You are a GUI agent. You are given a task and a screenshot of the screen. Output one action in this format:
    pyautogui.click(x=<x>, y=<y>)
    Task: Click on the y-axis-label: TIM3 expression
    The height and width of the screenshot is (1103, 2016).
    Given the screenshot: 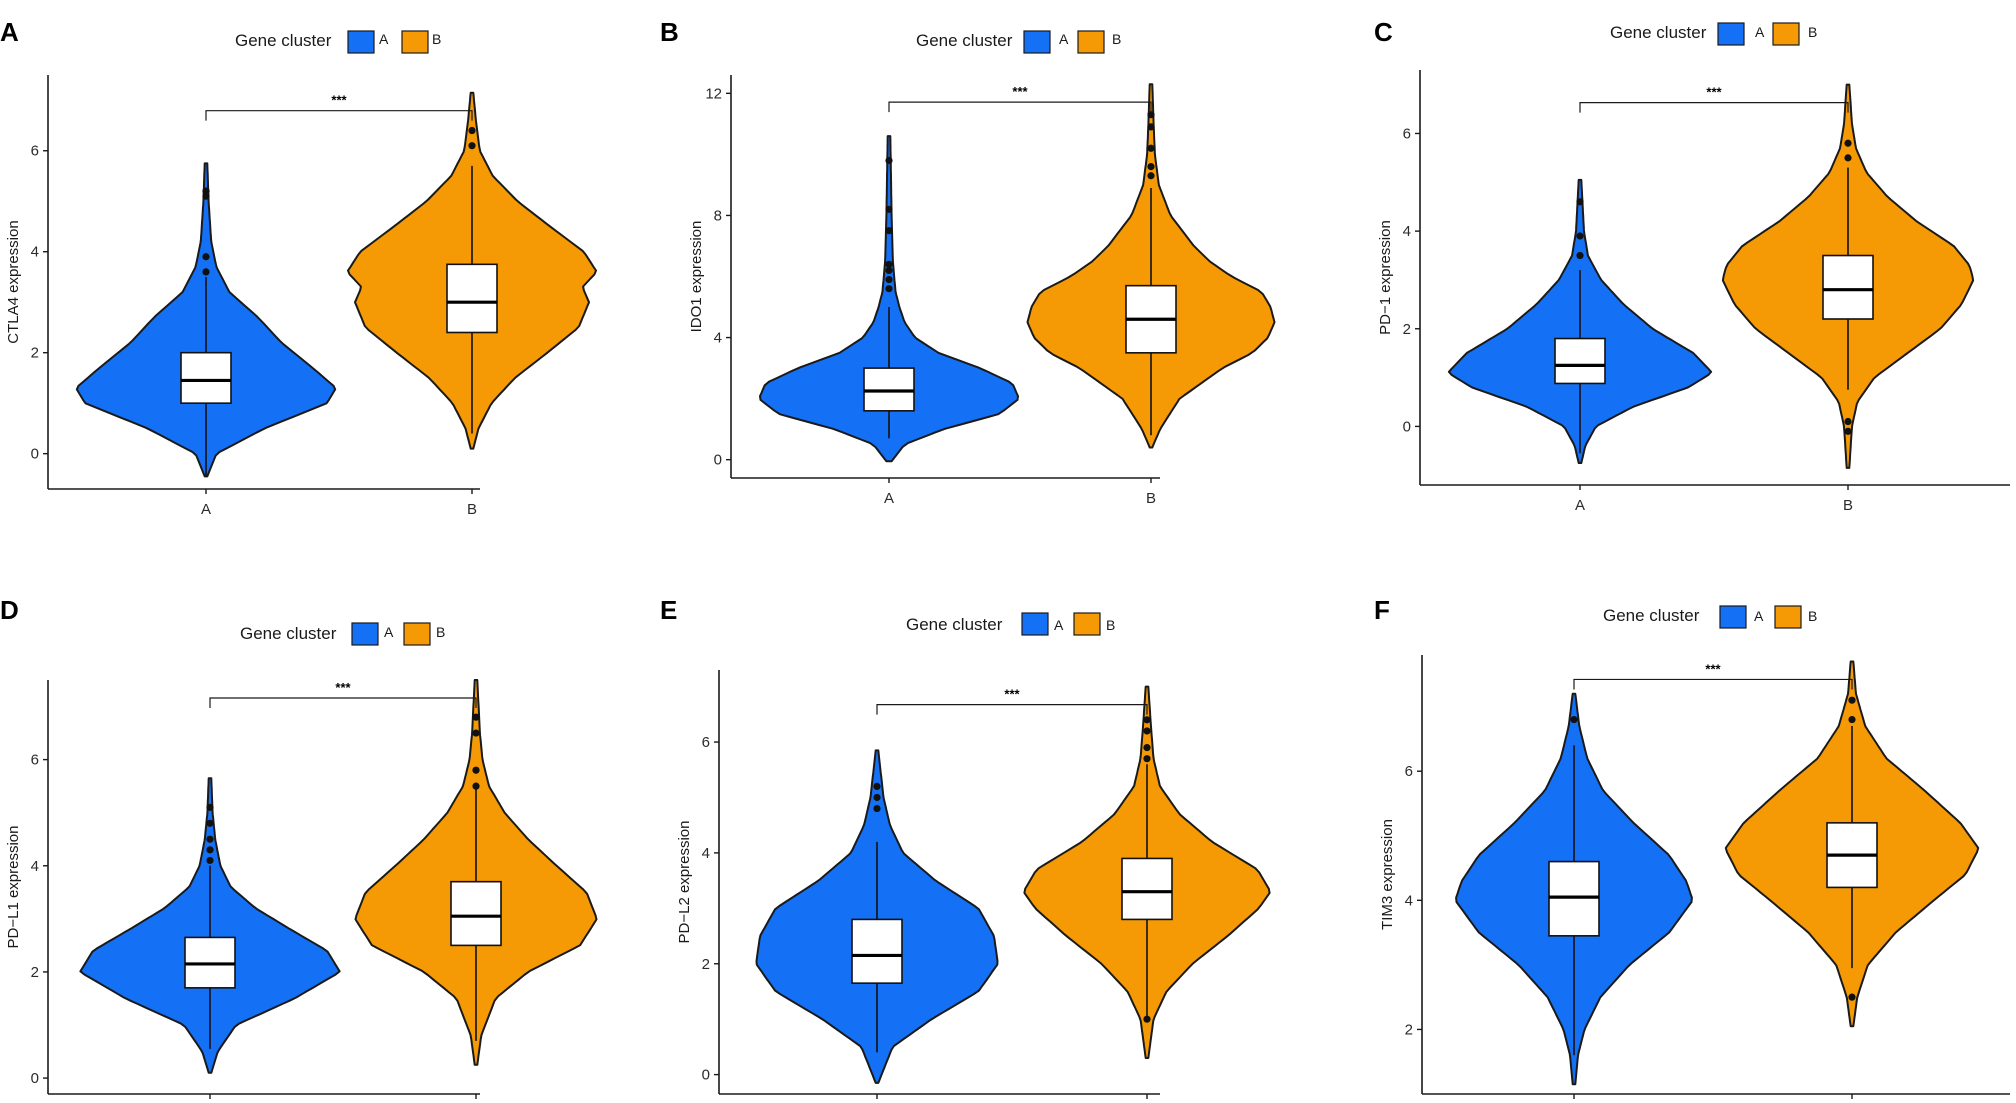 What is the action you would take?
    pyautogui.click(x=1387, y=874)
    